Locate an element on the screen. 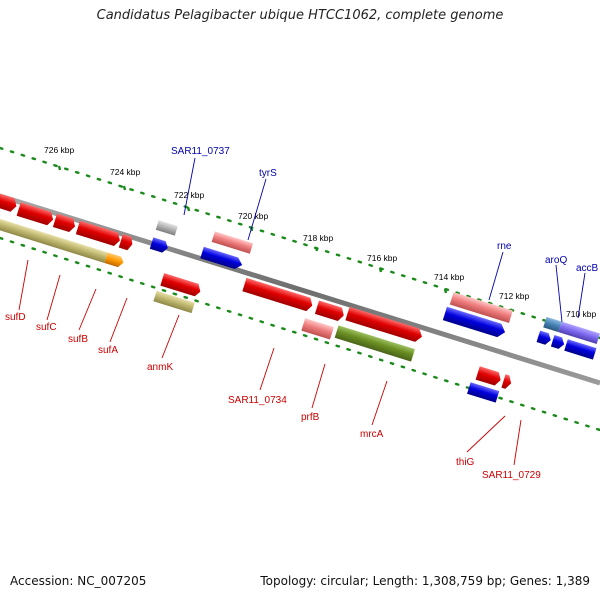 This screenshot has height=600, width=600. gene-label: sufD is located at coordinates (15, 317).